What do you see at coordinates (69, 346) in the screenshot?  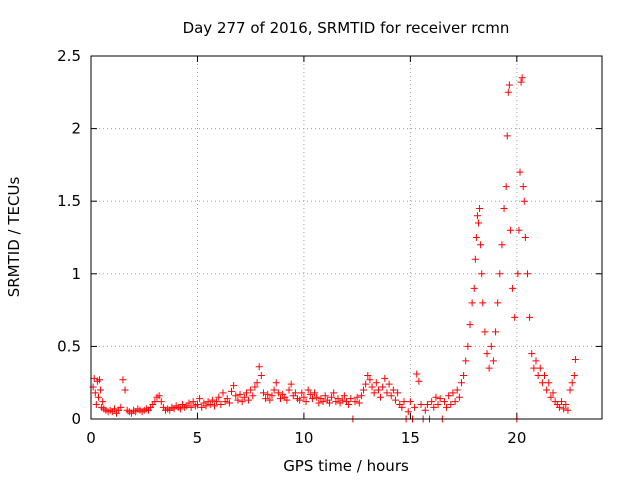 I see `y-tick-label: 0.5` at bounding box center [69, 346].